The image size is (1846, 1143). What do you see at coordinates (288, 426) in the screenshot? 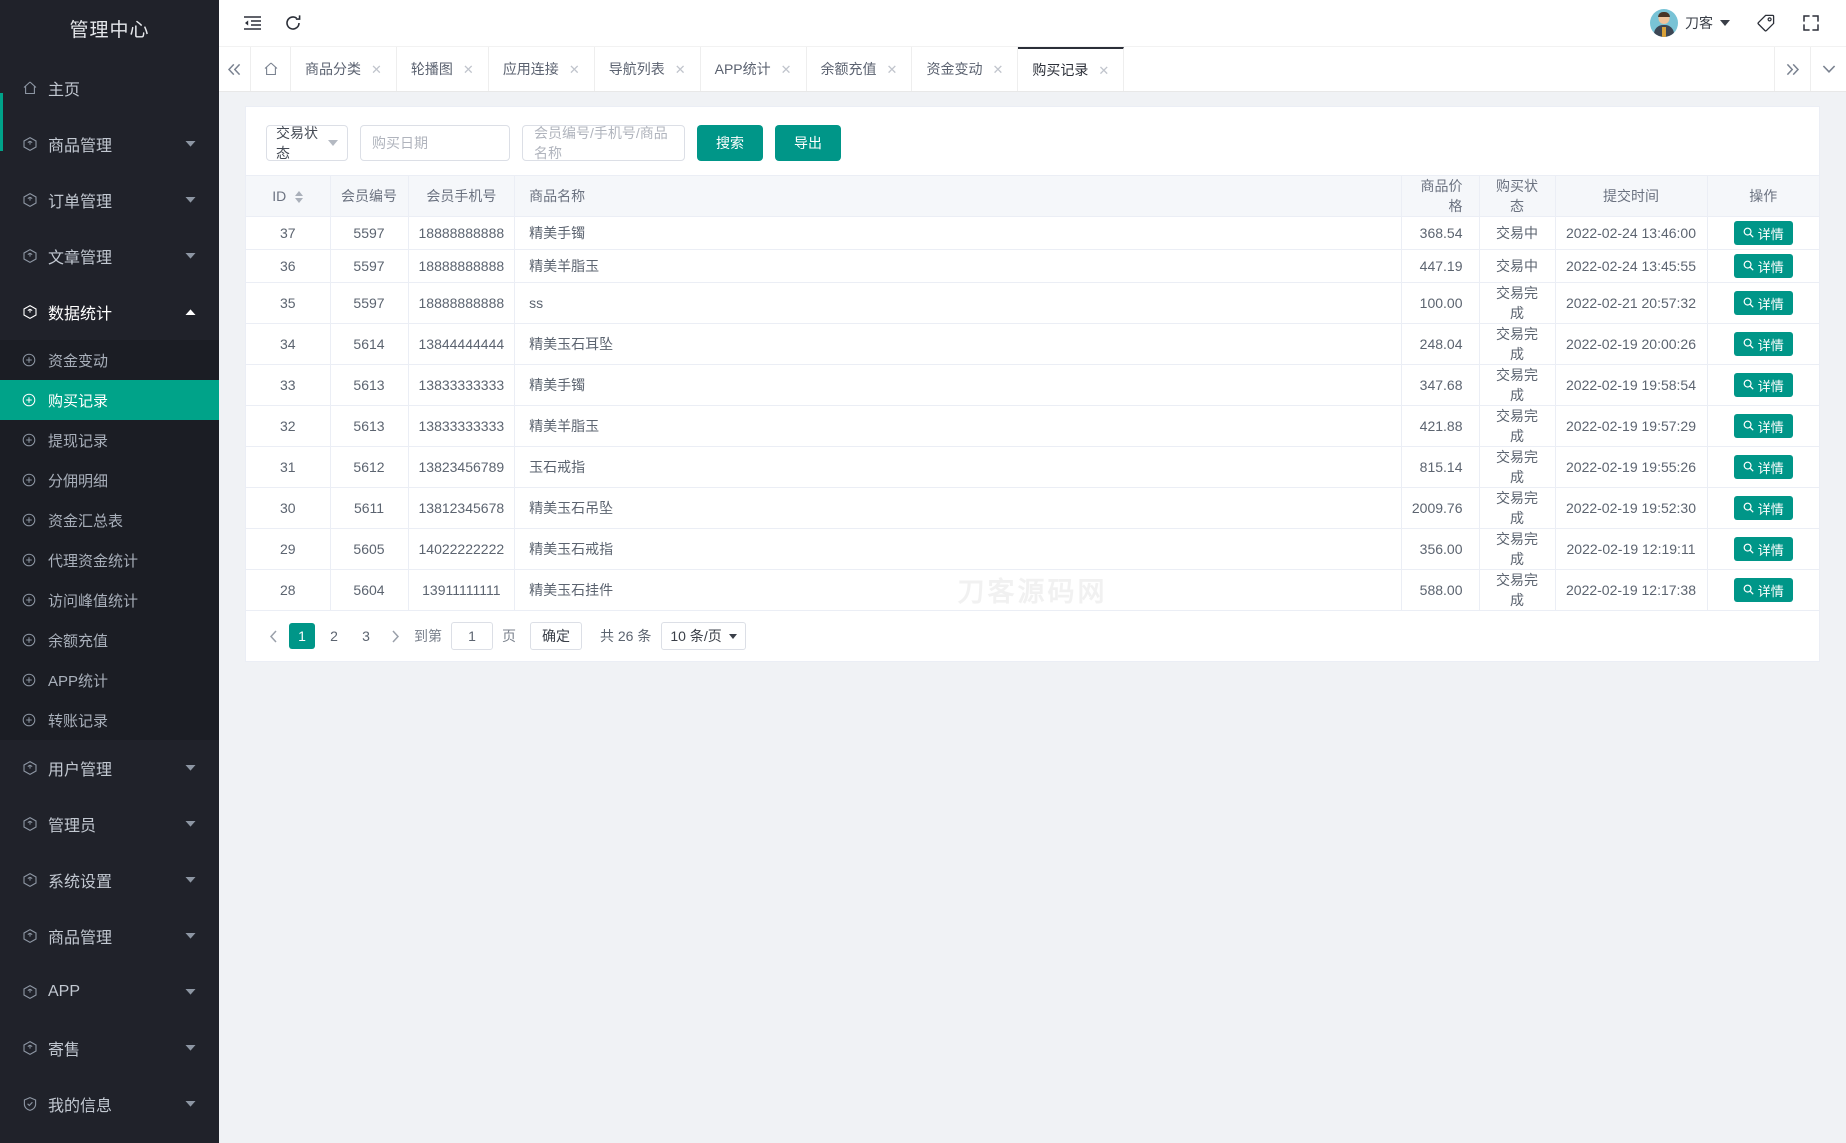
I see `cell-id: 32` at bounding box center [288, 426].